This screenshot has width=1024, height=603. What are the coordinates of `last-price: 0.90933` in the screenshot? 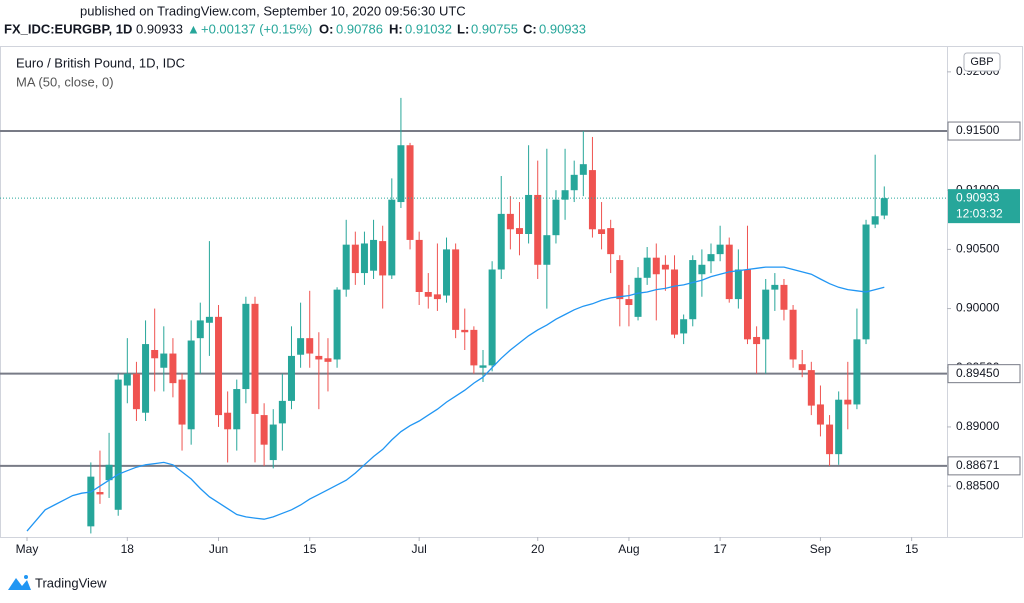 It's located at (159, 28).